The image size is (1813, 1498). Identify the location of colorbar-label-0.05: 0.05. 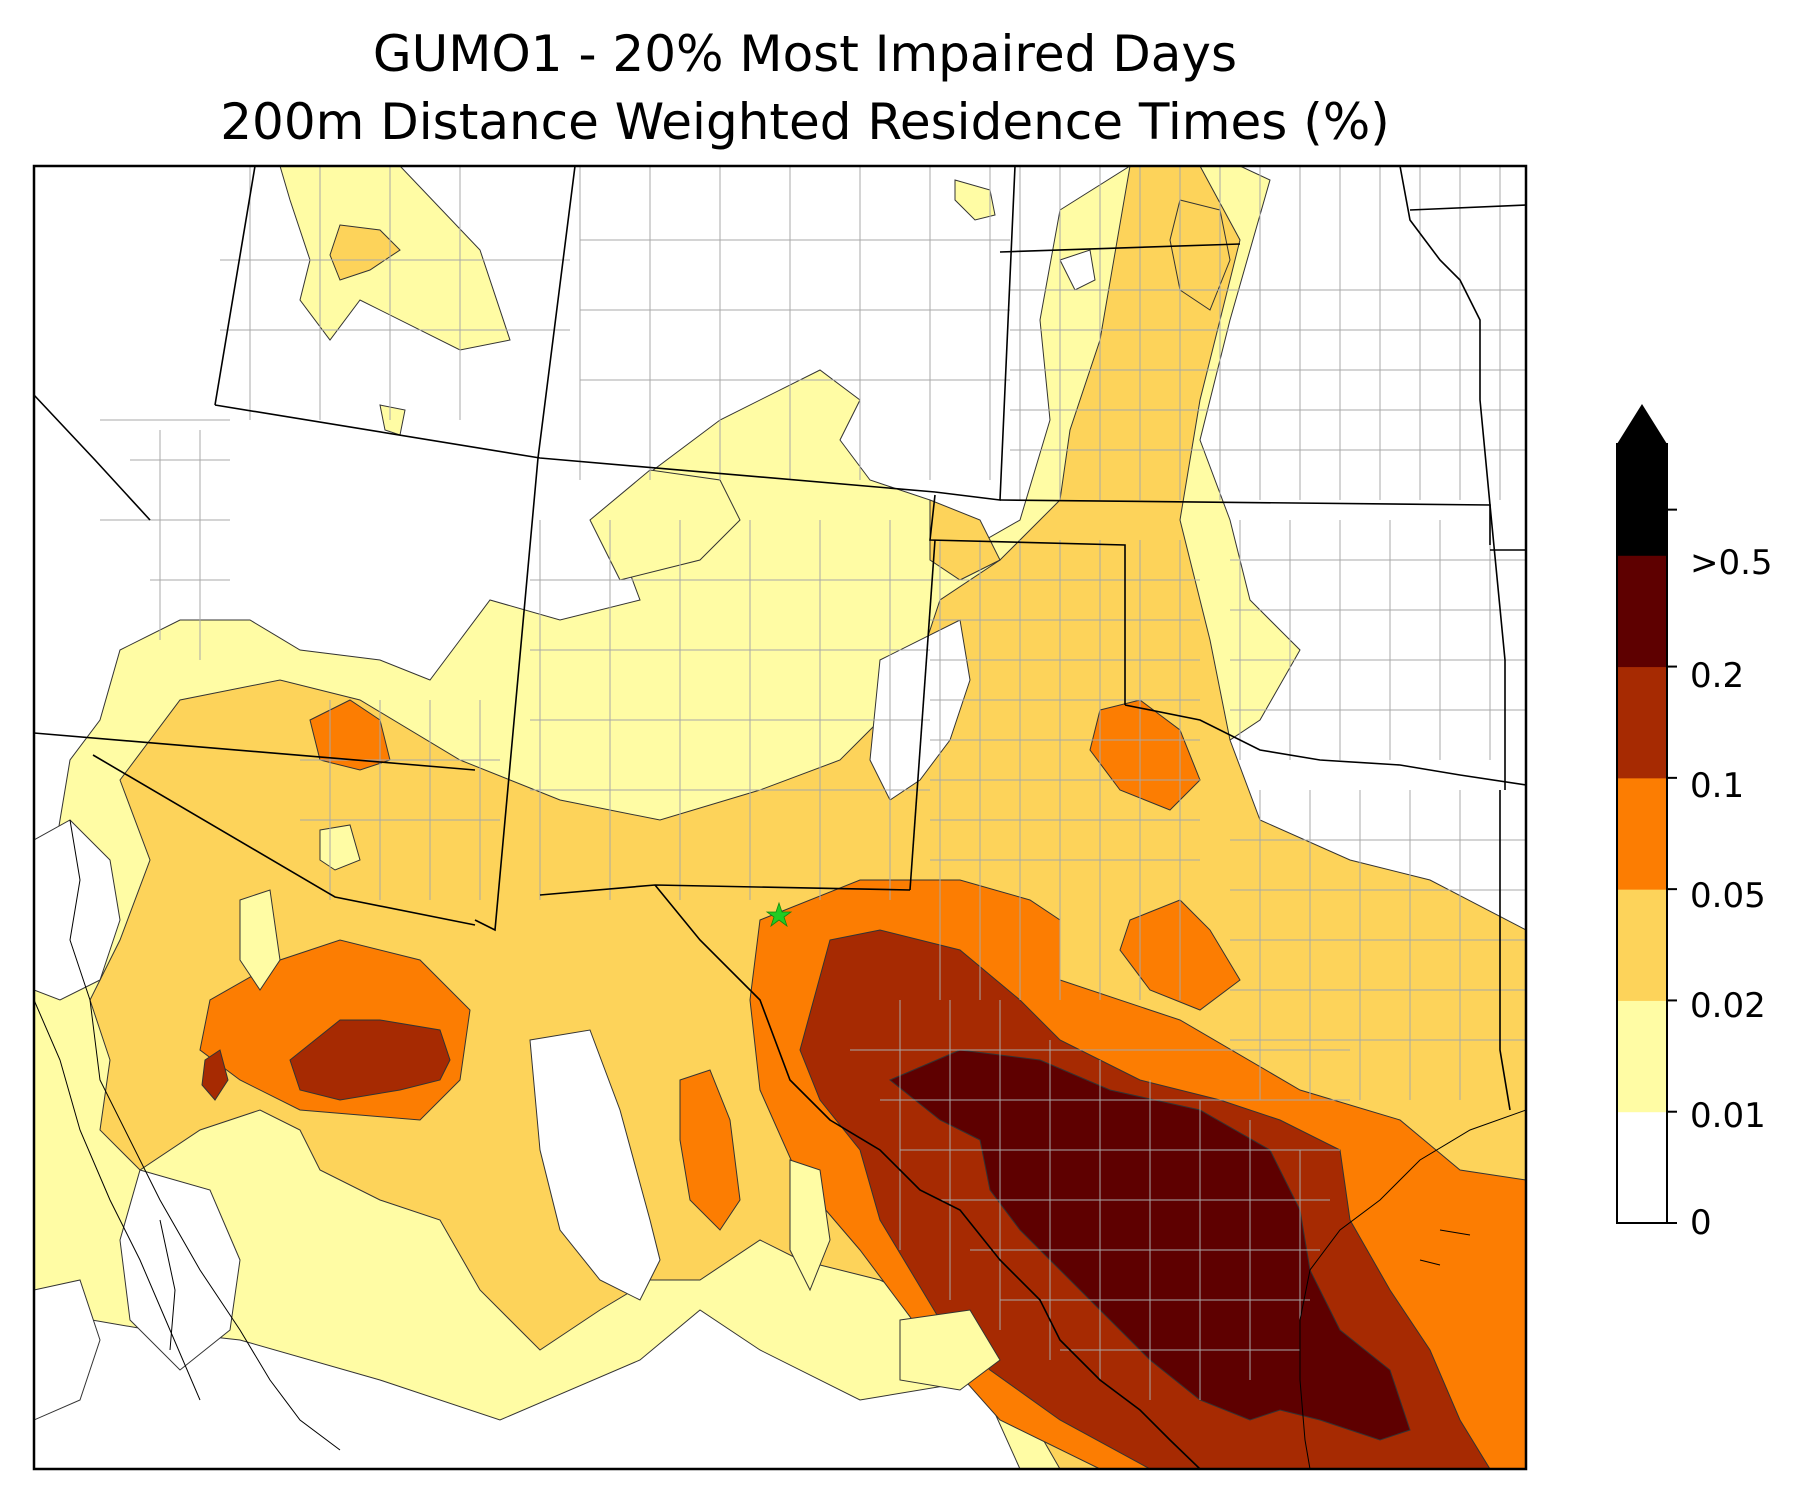
(1728, 896).